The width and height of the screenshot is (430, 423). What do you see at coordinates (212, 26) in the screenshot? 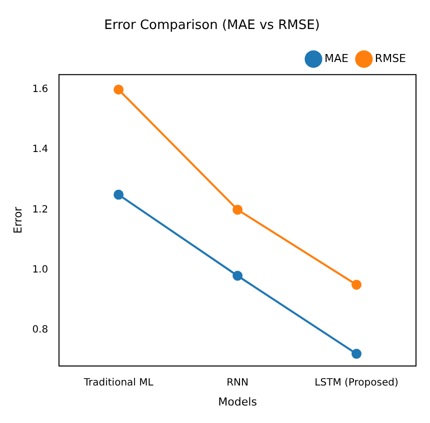
I see `chart-title: Error Comparison (MAE vs RMSE)` at bounding box center [212, 26].